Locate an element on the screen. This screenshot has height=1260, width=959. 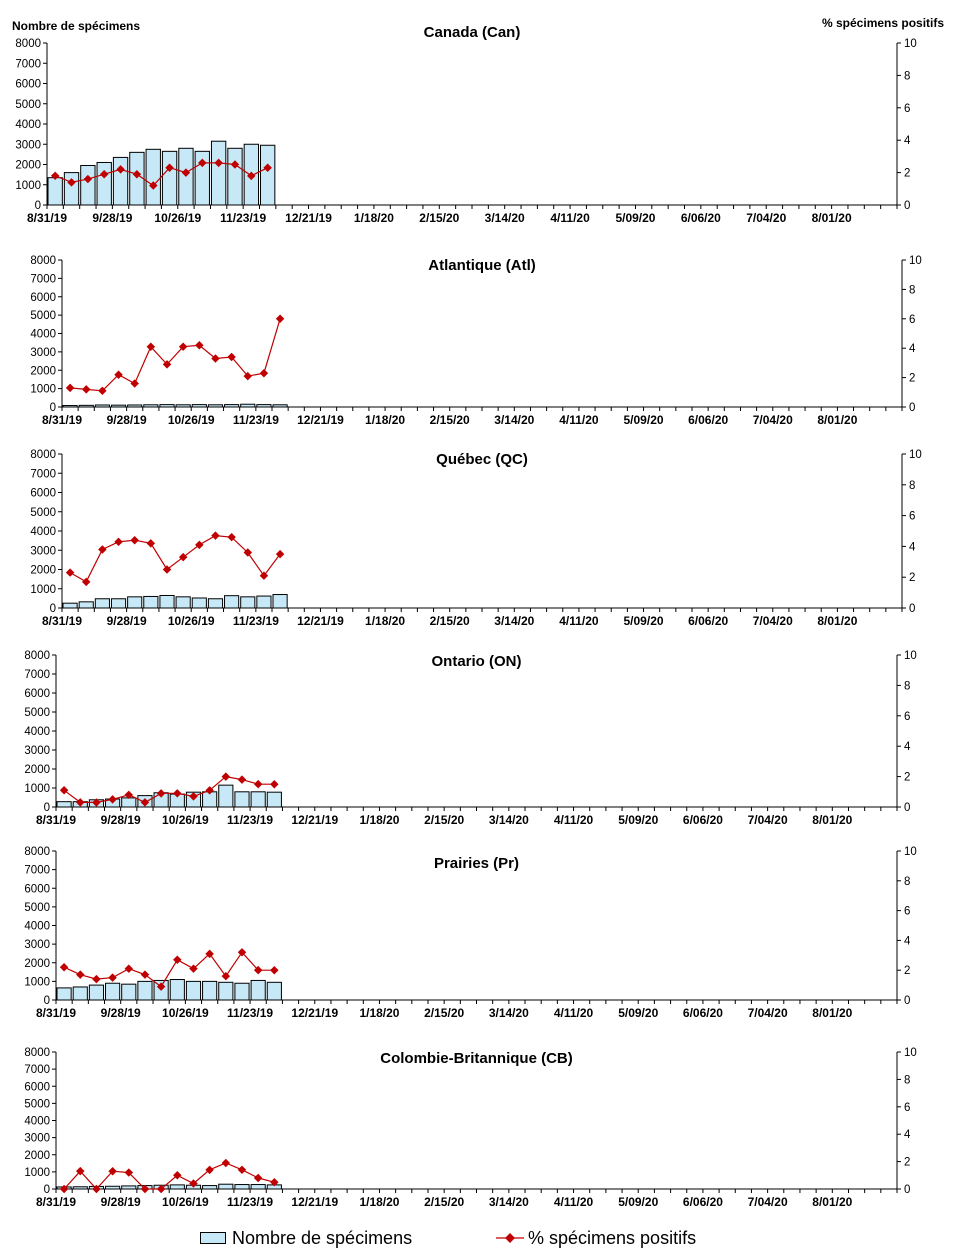
legend-bar-swatch is located at coordinates (213, 1238).